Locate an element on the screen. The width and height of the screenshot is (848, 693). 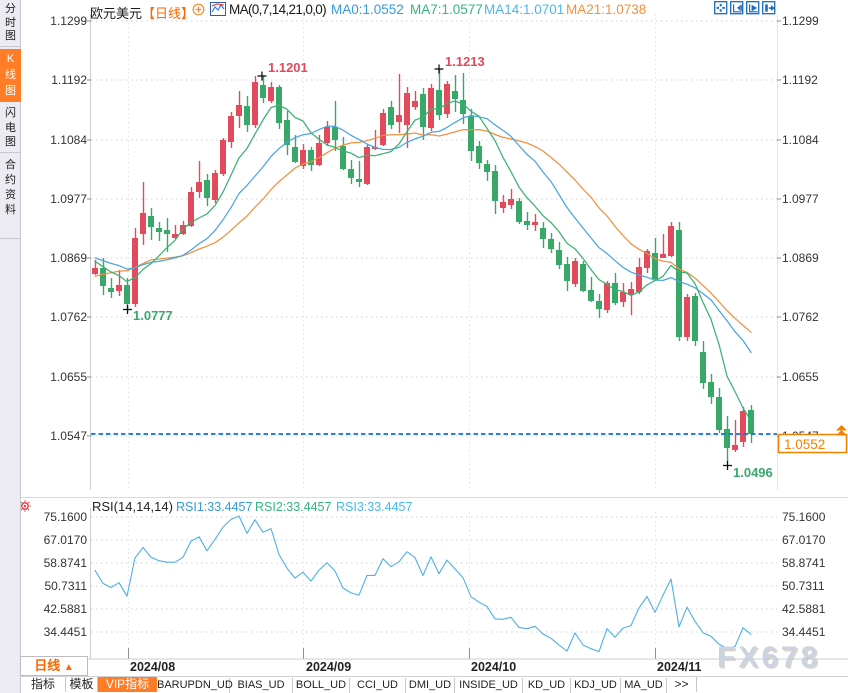
svg-text: 1.1213 is located at coordinates (465, 61).